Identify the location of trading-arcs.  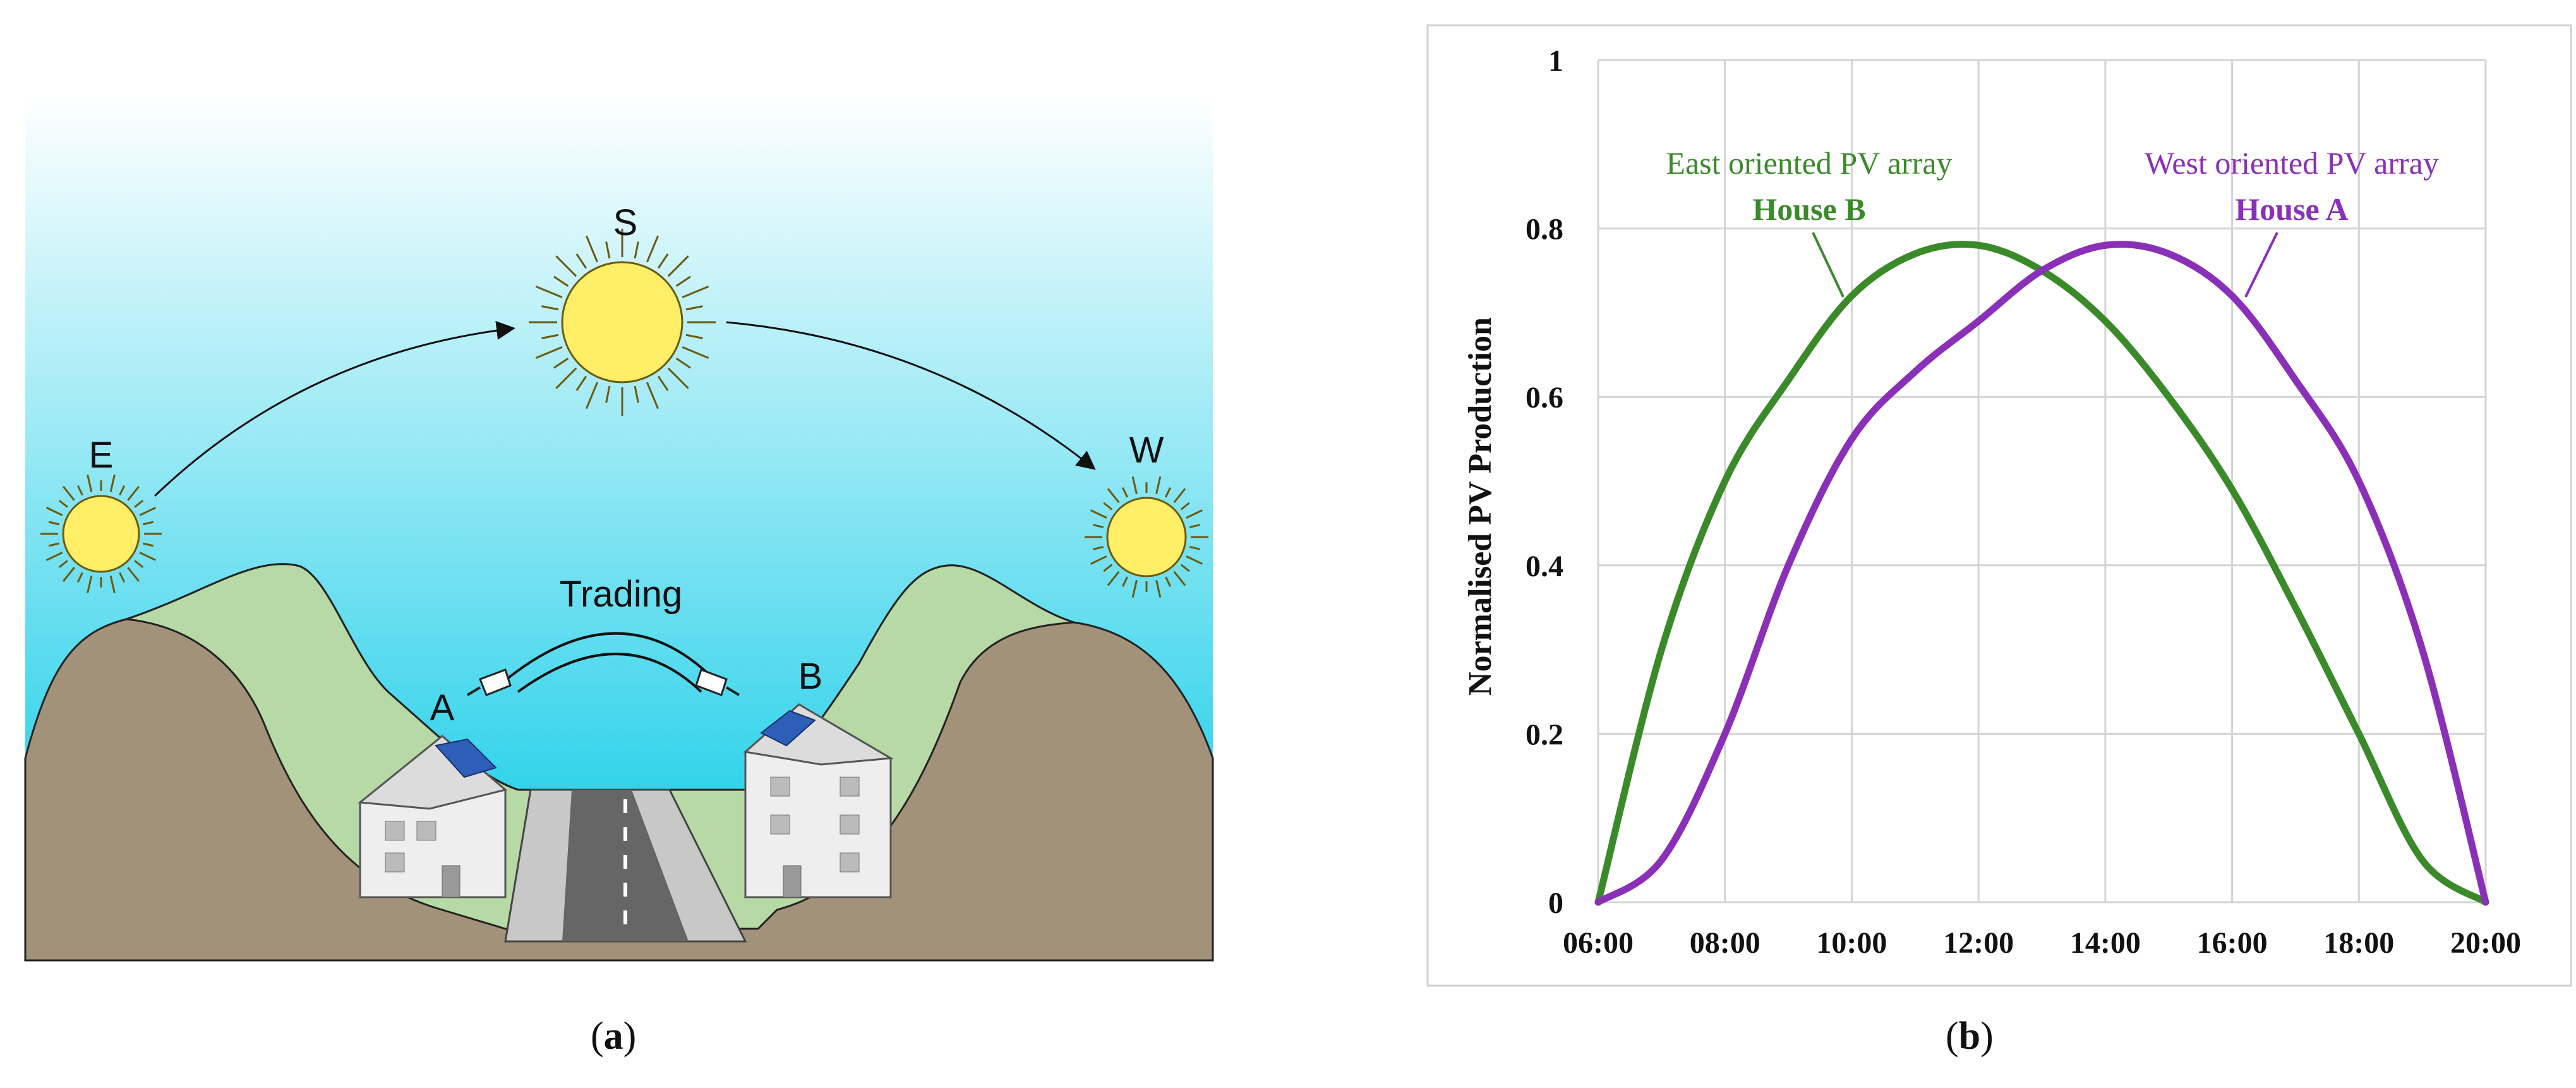
(609, 663).